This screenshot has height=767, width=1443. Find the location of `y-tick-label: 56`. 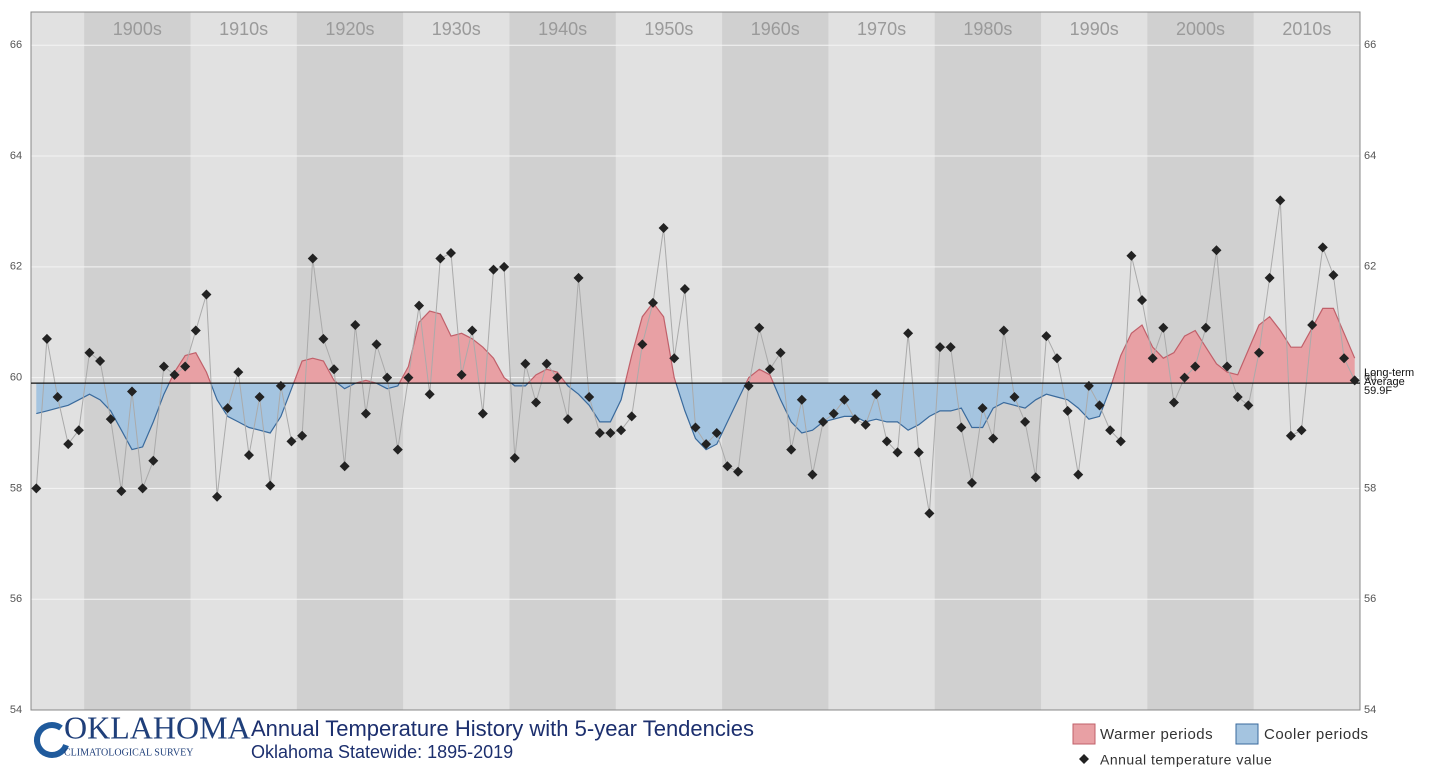

y-tick-label: 56 is located at coordinates (16, 599).